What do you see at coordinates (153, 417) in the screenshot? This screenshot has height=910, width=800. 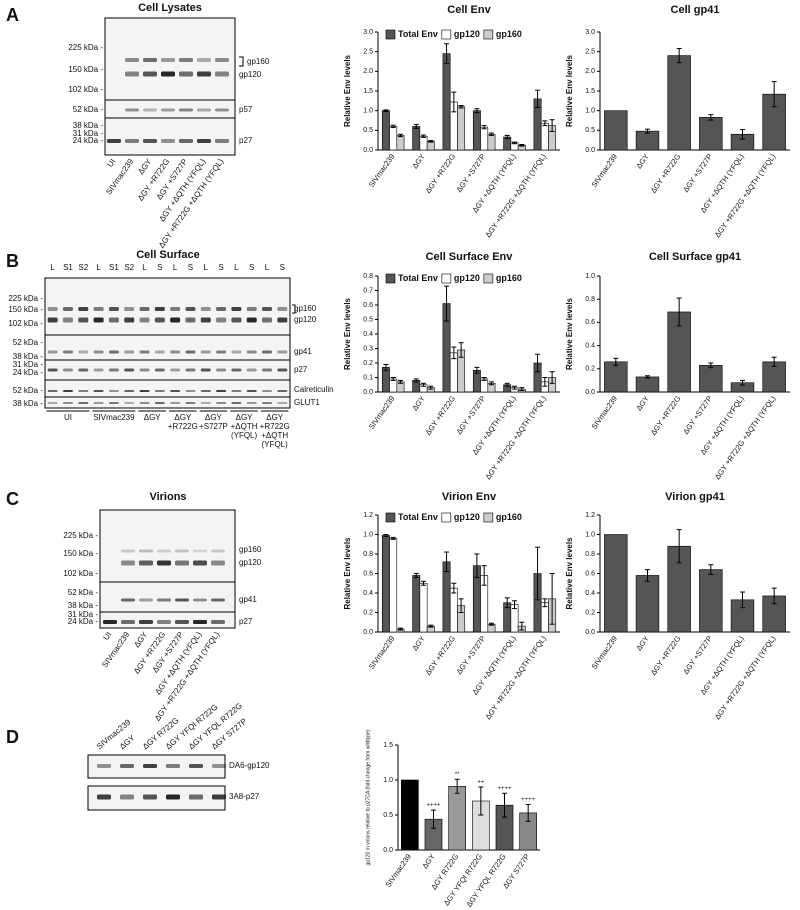 I see `group-label: ΔGY` at bounding box center [153, 417].